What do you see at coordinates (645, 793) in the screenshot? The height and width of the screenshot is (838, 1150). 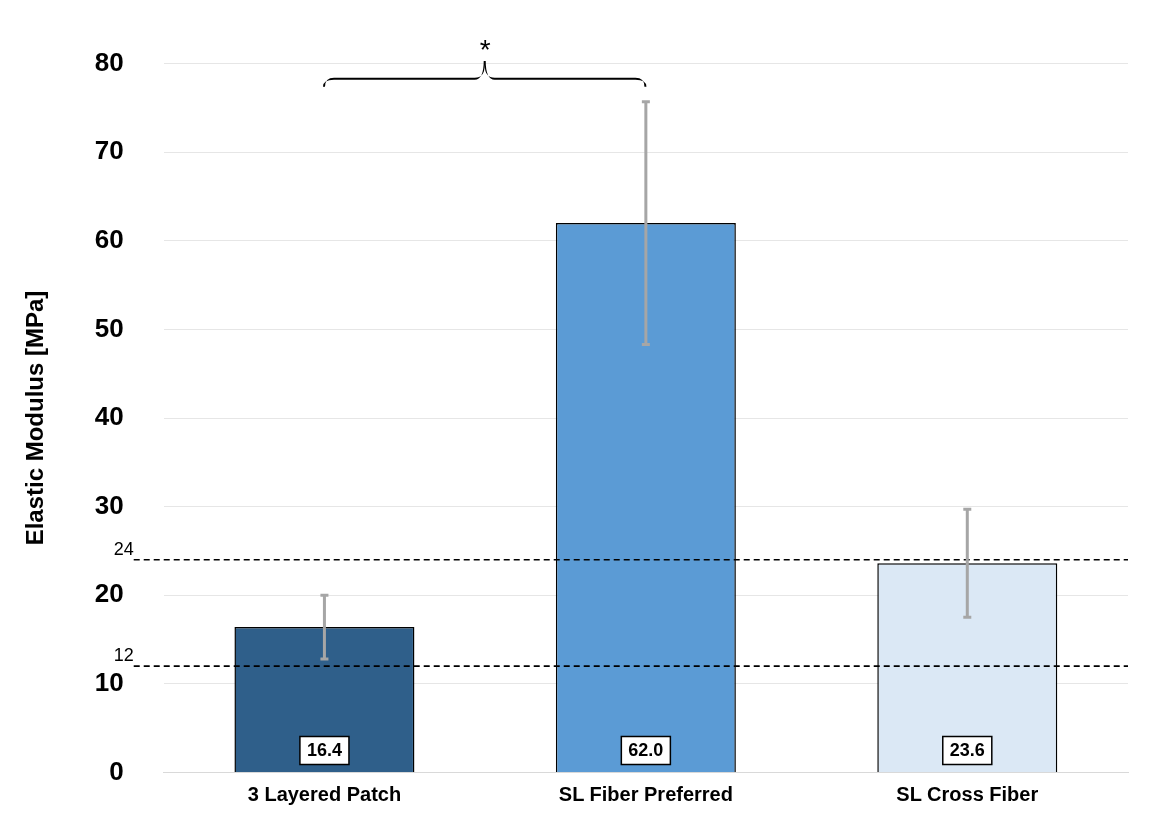 I see `x-tick-label: SL Fiber Preferred` at bounding box center [645, 793].